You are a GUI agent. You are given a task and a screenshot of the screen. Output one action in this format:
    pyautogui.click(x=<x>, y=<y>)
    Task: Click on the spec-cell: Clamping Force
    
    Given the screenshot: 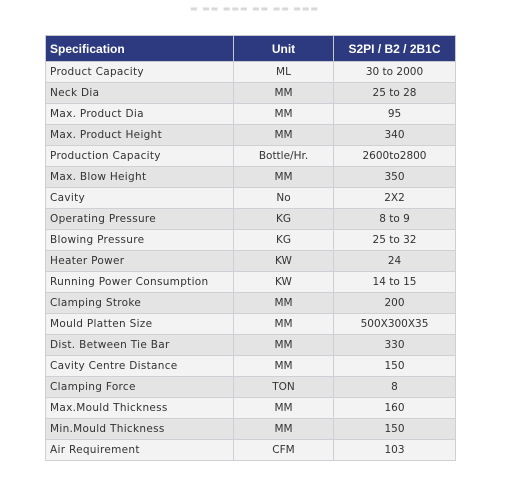 What is the action you would take?
    pyautogui.click(x=139, y=387)
    